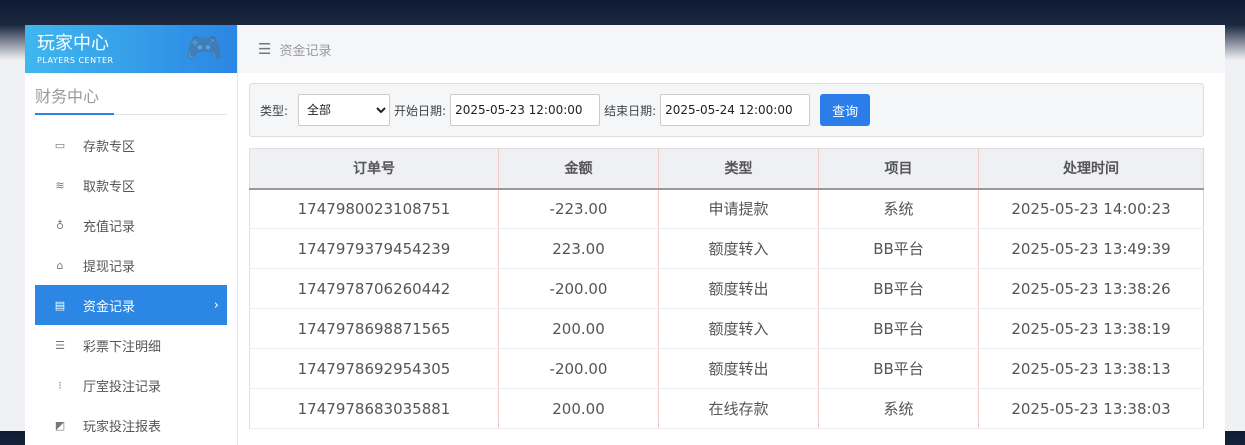  Describe the element at coordinates (109, 227) in the screenshot. I see `sidebar-item-label: 充值记录` at that location.